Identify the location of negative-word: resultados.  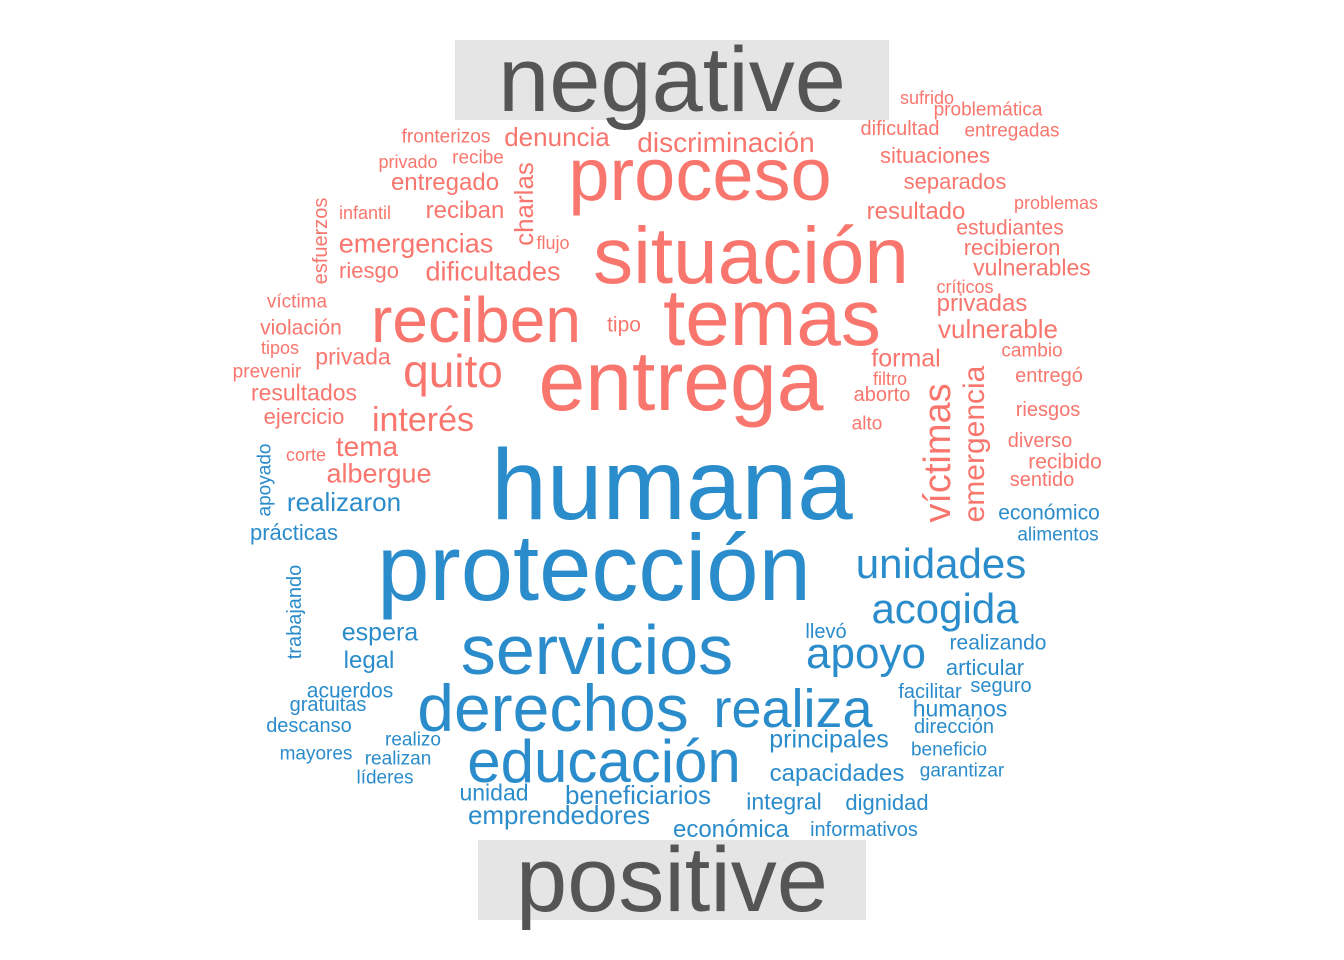
(304, 392).